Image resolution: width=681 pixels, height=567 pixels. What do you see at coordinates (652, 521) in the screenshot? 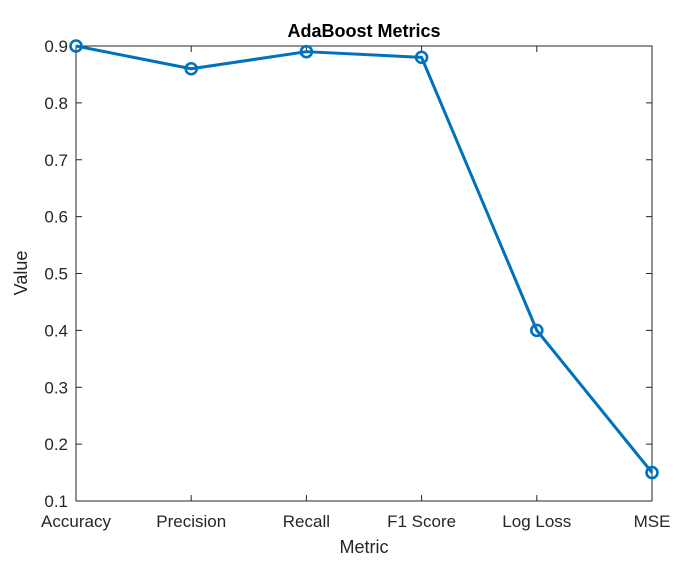
I see `x-tick-label: MSE` at bounding box center [652, 521].